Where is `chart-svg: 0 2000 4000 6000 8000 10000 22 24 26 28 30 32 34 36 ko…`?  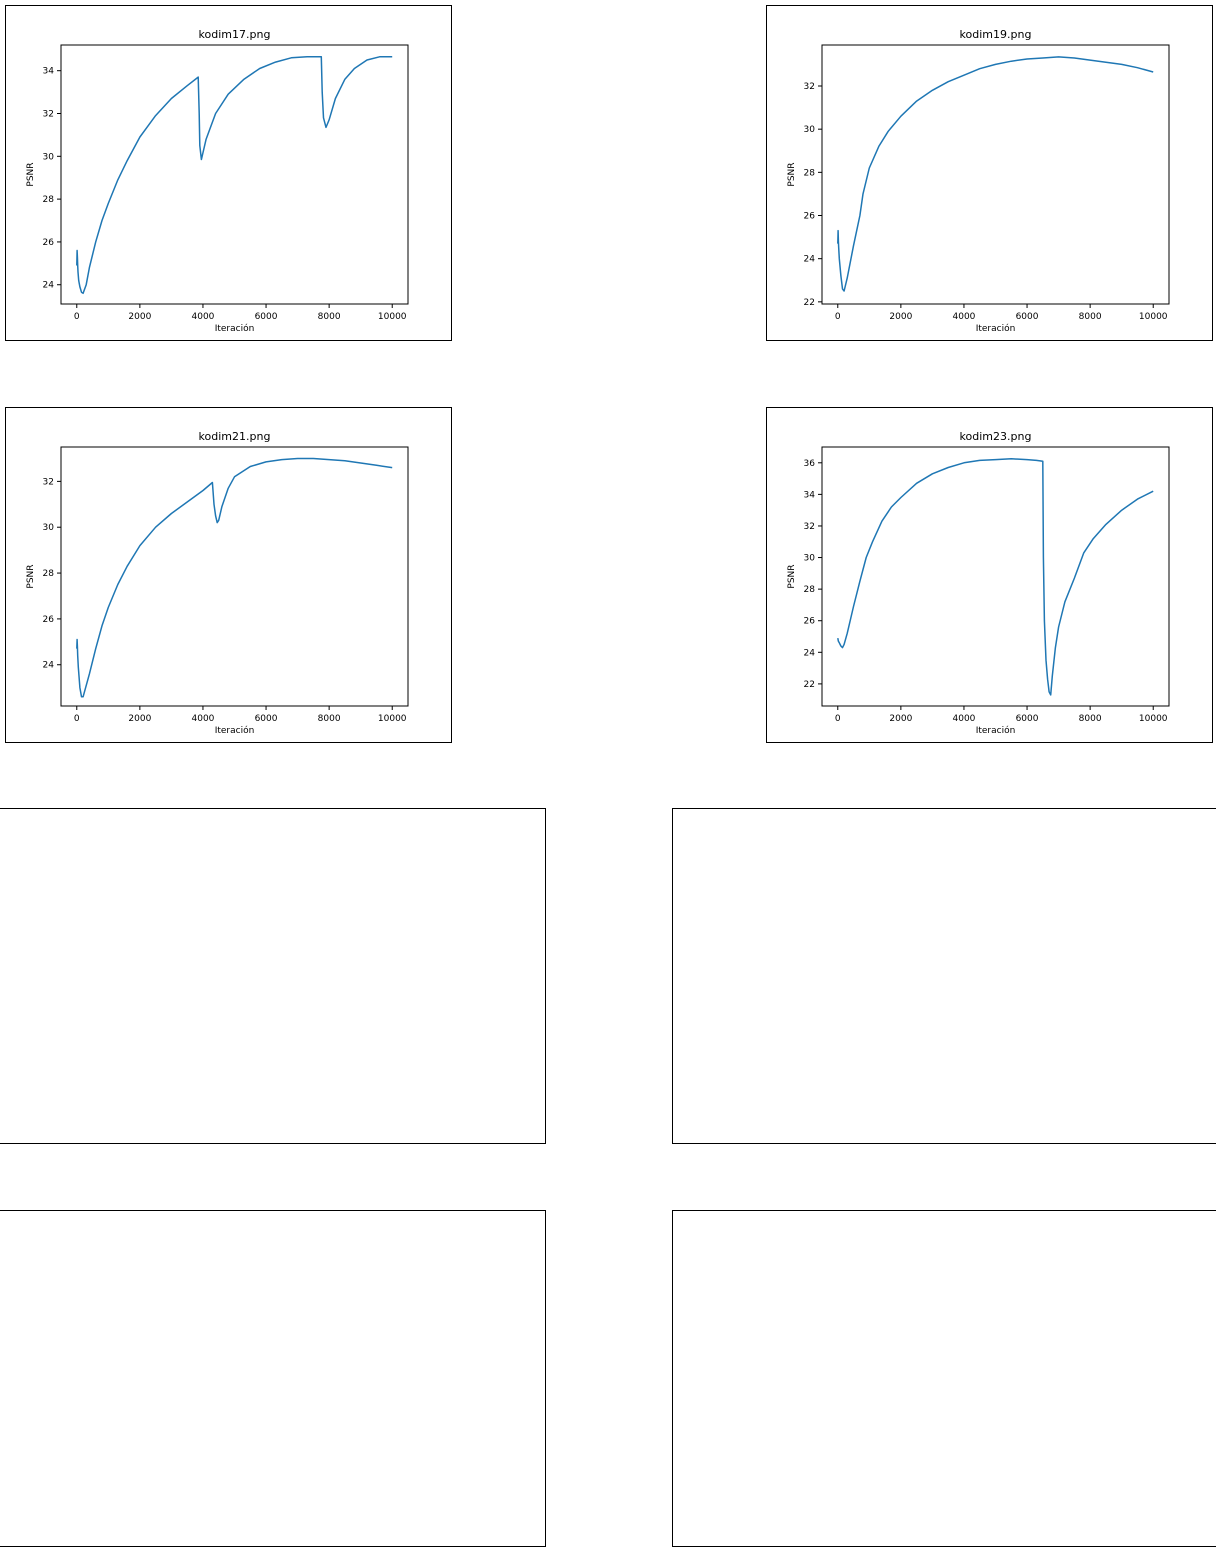 chart-svg: 0 2000 4000 6000 8000 10000 22 24 26 28 30 32 34 36 ko… is located at coordinates (978, 583).